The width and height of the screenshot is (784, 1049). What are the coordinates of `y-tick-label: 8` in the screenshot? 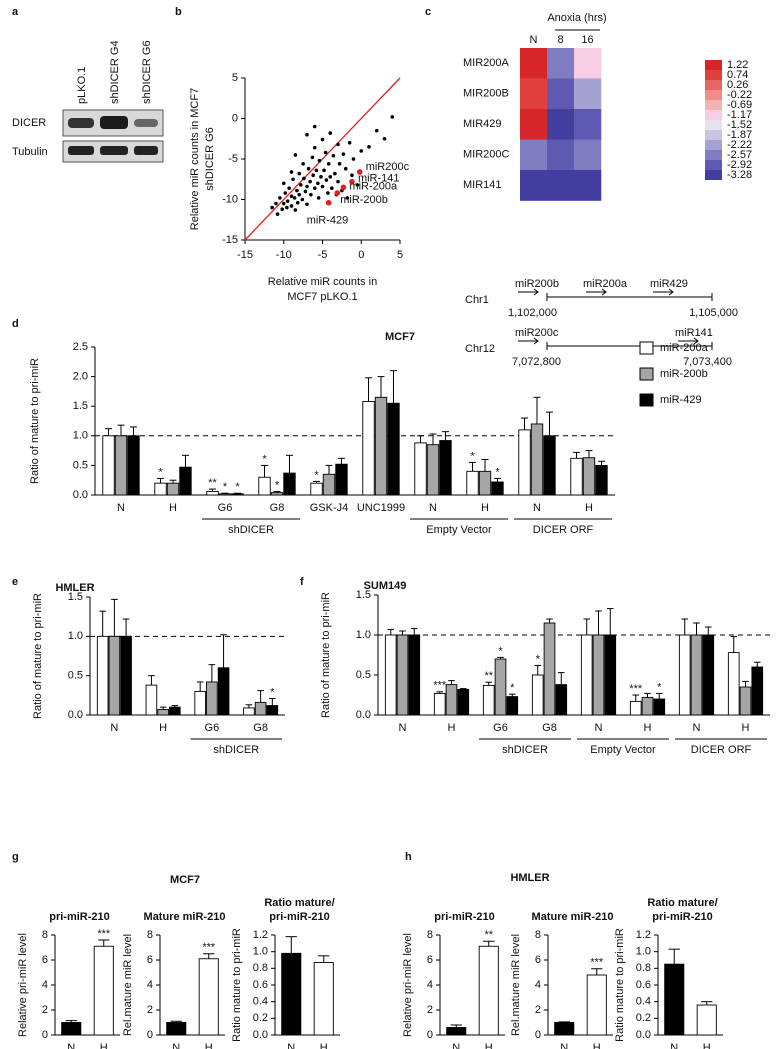 It's located at (150, 935).